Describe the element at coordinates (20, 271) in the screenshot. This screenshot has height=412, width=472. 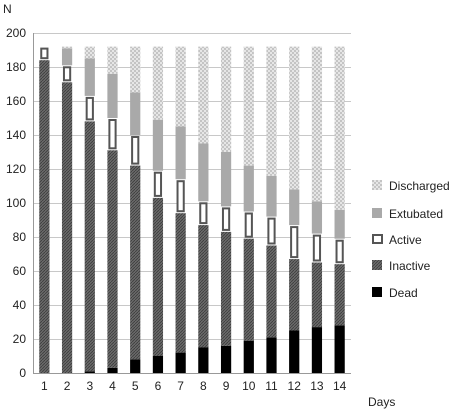
I see `y-tick-label: 60` at that location.